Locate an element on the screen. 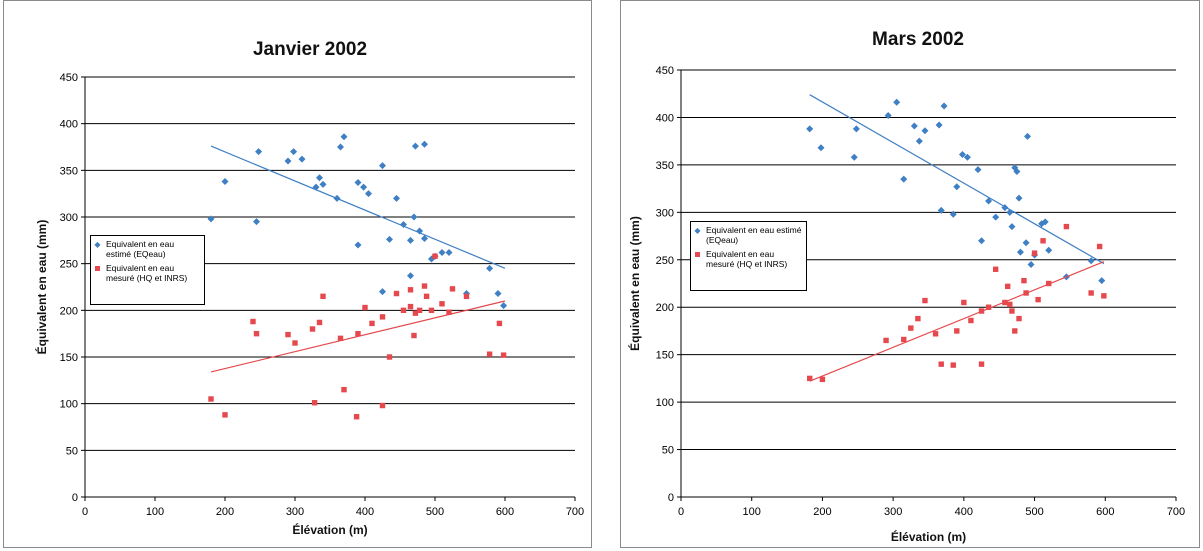  y-tick-label: 0 is located at coordinates (671, 498).